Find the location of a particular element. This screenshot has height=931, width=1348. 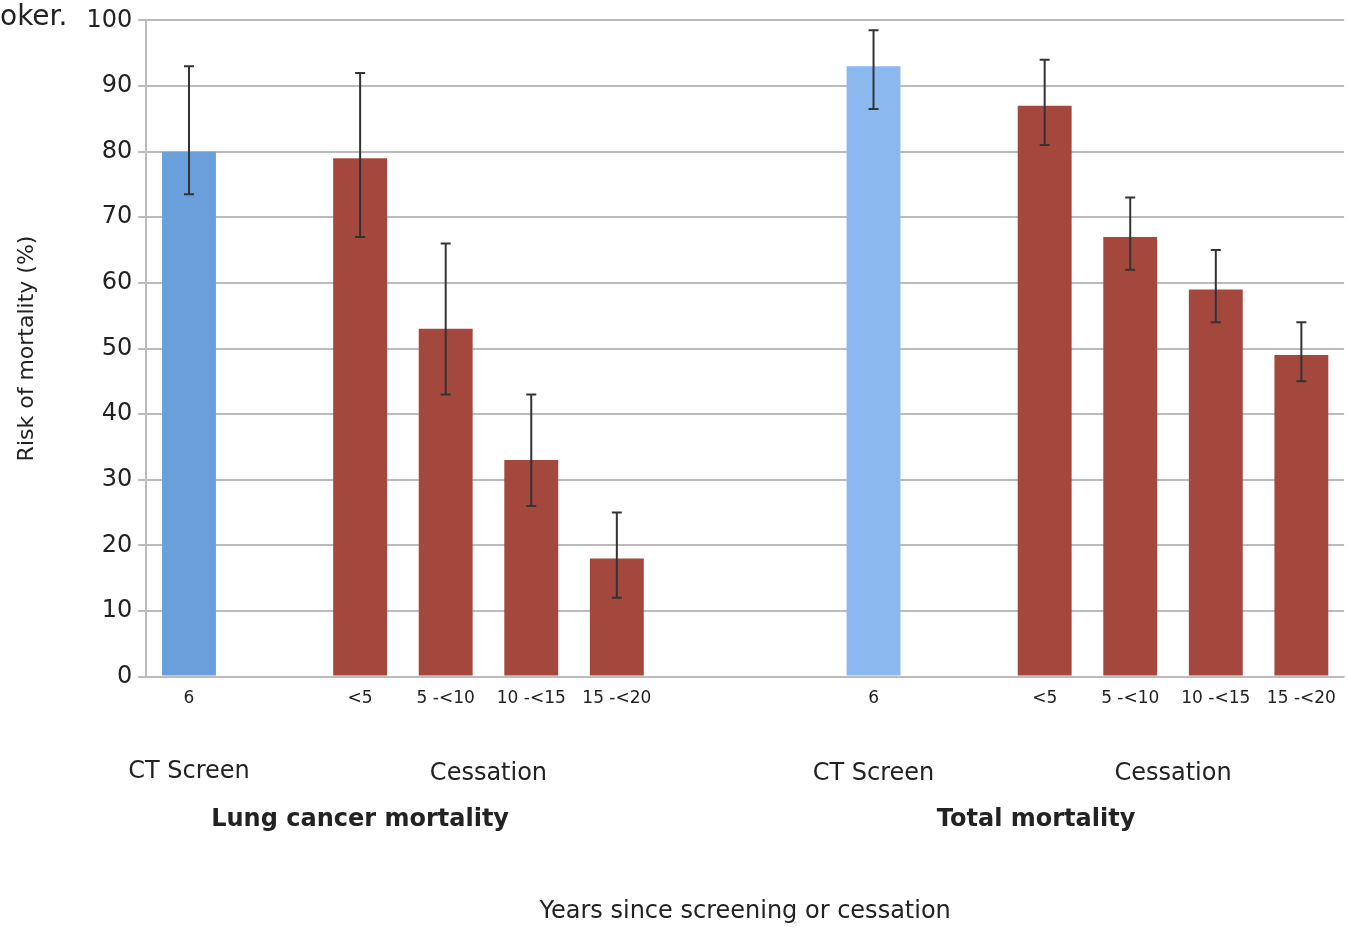

y-tick-label: 0 is located at coordinates (124, 674).